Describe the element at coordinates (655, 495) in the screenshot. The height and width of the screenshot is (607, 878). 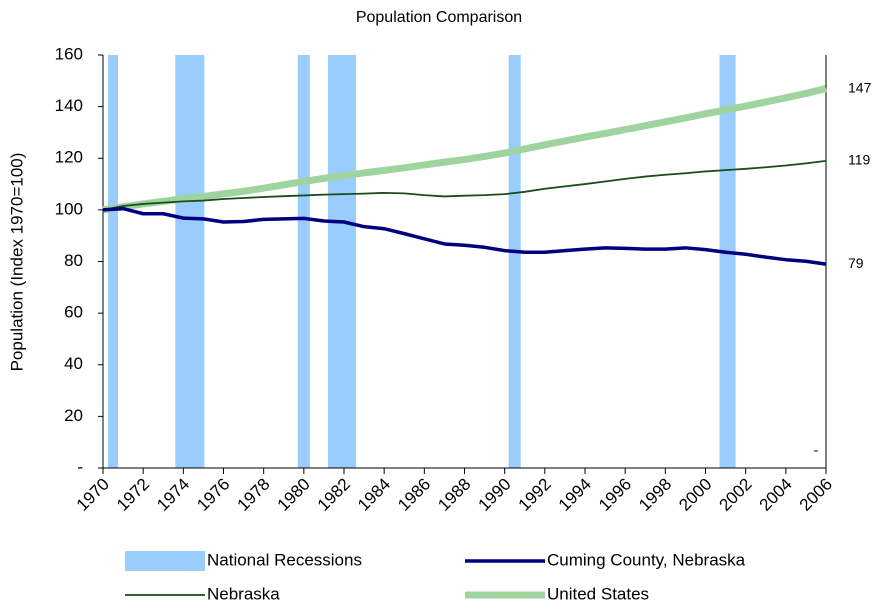
I see `x-tick-label: 1998` at that location.